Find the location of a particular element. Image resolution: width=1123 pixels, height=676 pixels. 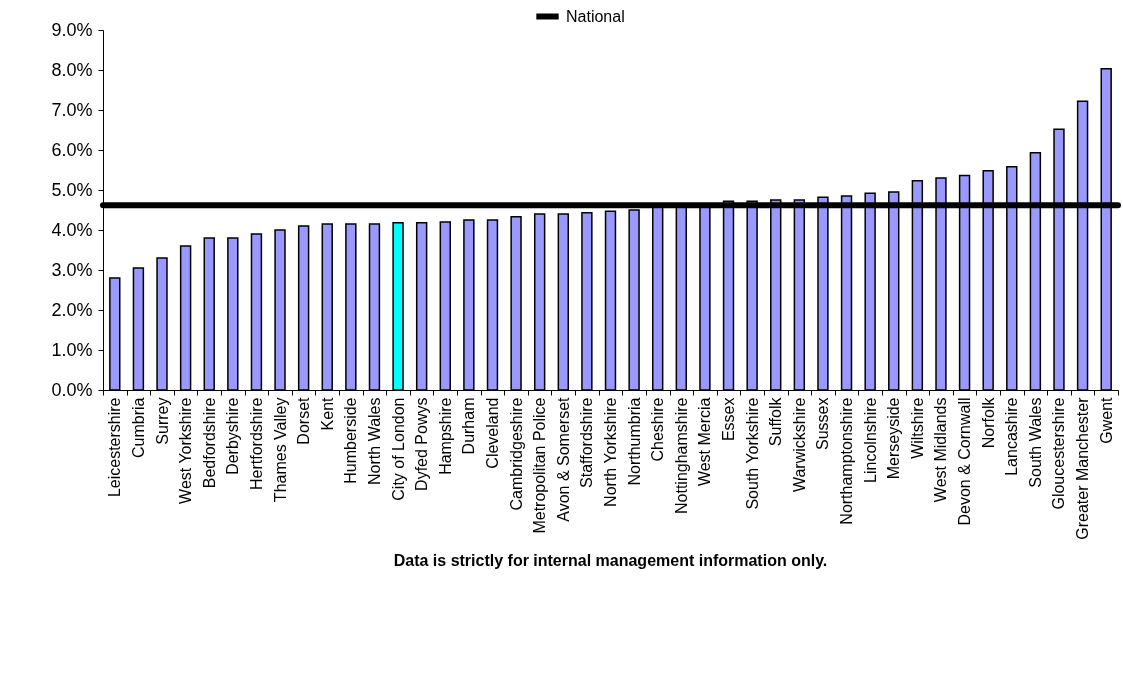

x-tick-label: North Wales is located at coordinates (374, 441).